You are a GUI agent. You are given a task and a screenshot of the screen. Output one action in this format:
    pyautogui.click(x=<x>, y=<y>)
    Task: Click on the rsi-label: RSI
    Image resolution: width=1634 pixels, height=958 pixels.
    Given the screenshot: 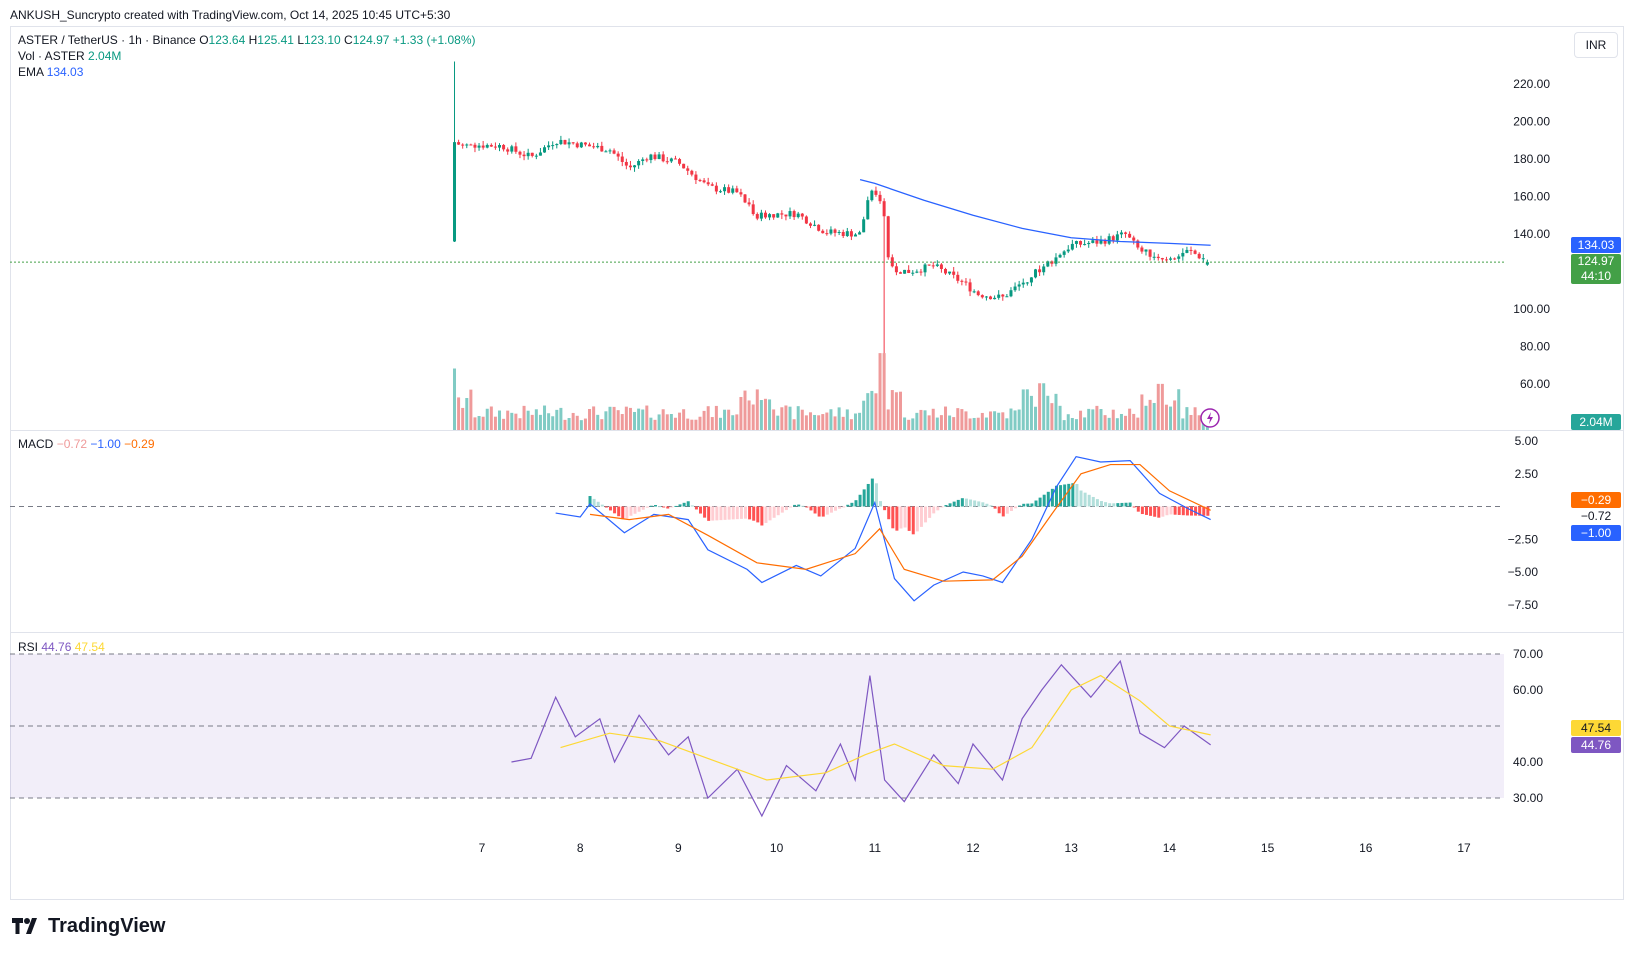 What is the action you would take?
    pyautogui.click(x=28, y=647)
    